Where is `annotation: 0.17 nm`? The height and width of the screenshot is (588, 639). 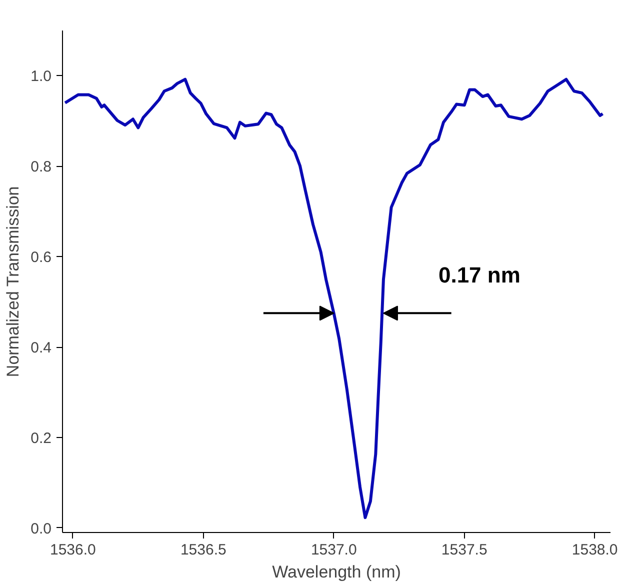
annotation: 0.17 nm is located at coordinates (479, 275).